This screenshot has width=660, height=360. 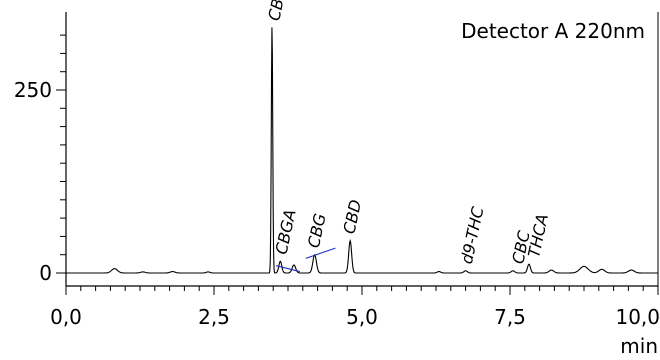 What do you see at coordinates (538, 235) in the screenshot?
I see `peak-label: THCA` at bounding box center [538, 235].